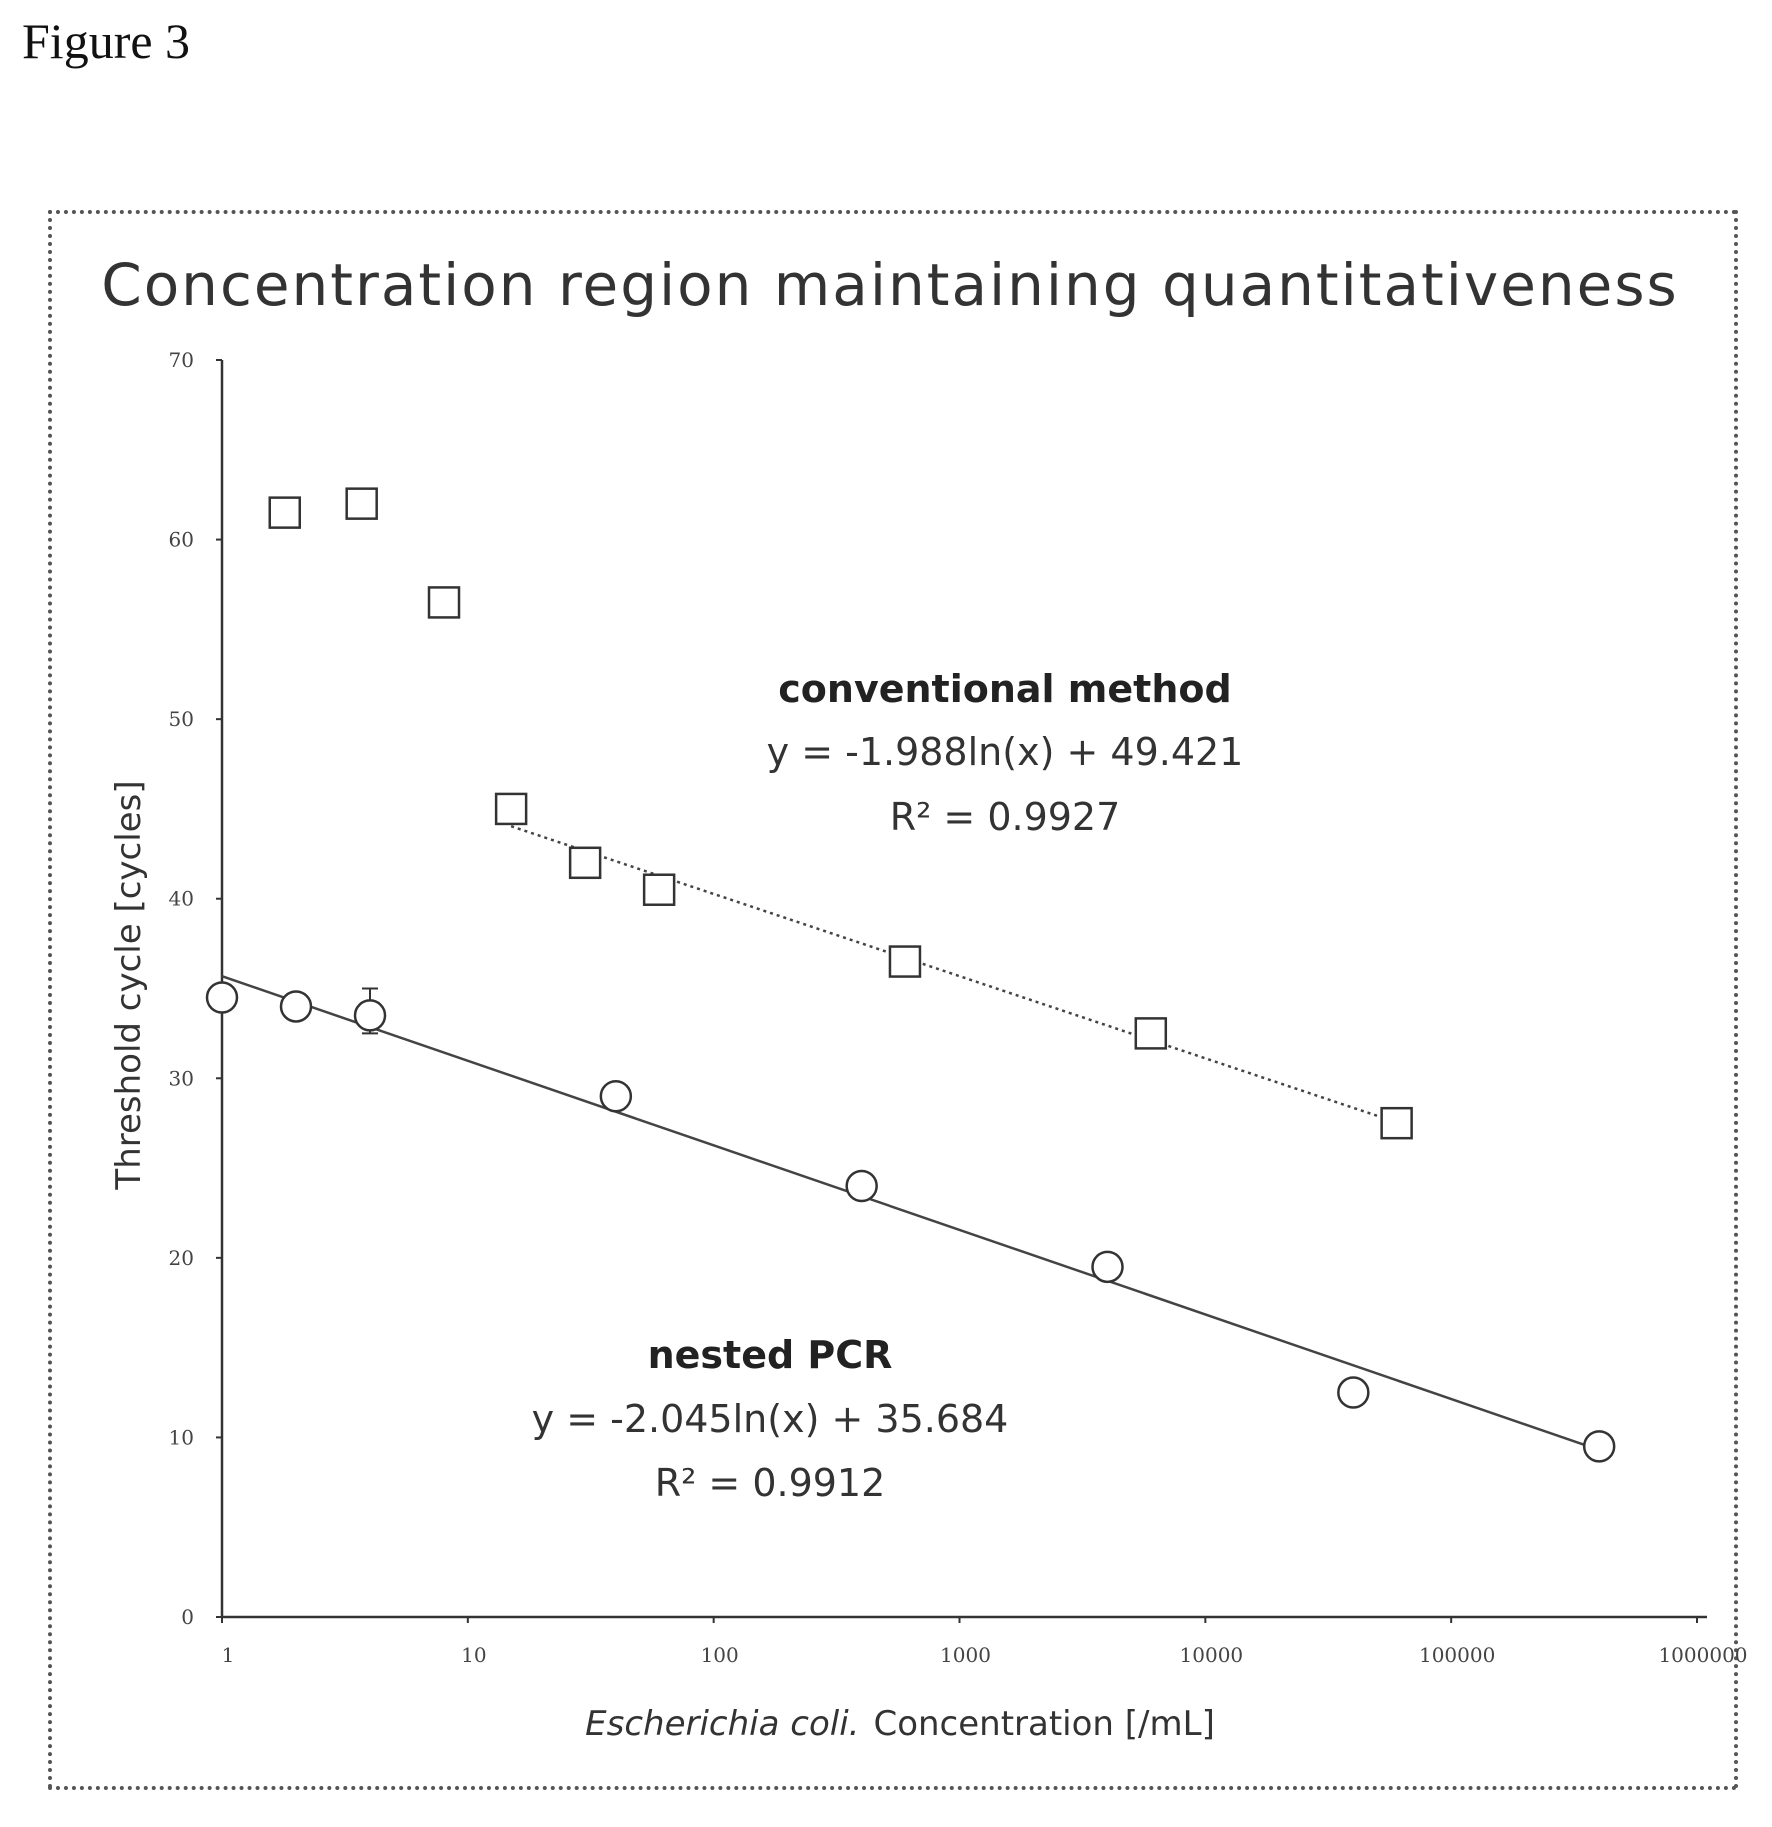 This screenshot has height=1827, width=1772. Describe the element at coordinates (722, 1724) in the screenshot. I see `x-axis-label-italic: Escherichia coli.` at that location.